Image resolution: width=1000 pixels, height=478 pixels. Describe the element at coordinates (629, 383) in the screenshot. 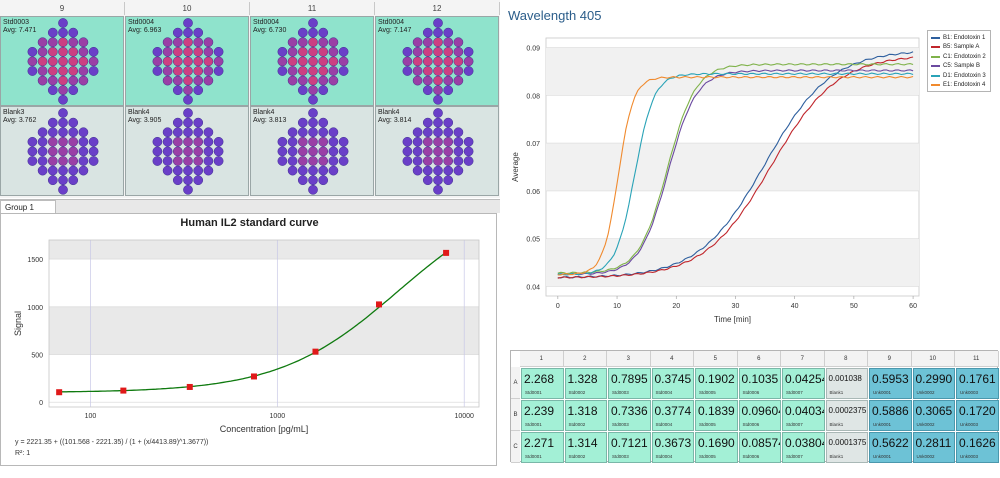

I see `results-cell: 0.7895 Std0003` at that location.